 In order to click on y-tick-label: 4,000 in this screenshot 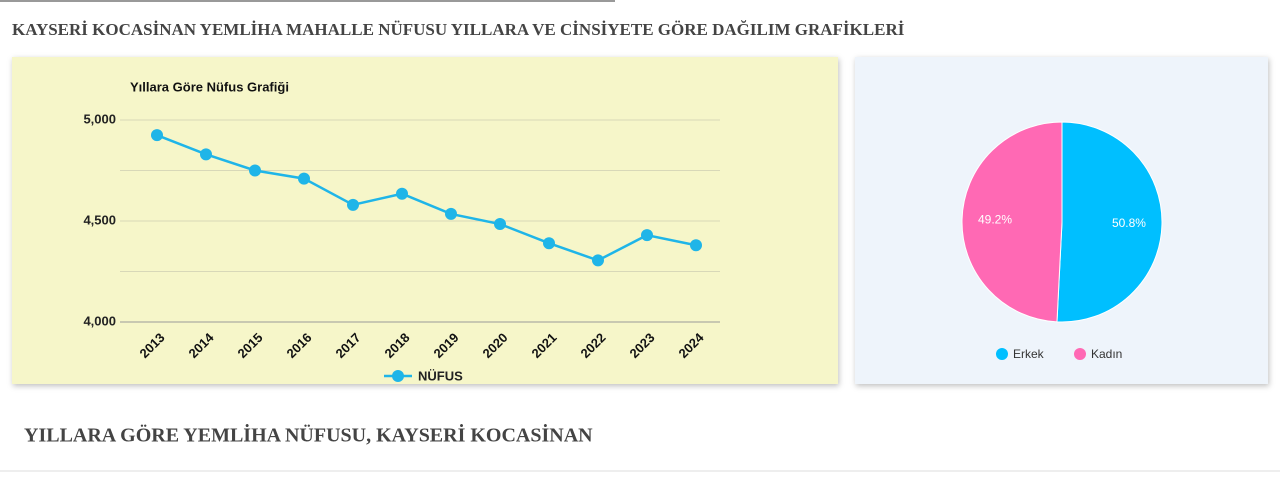, I will do `click(99, 320)`.